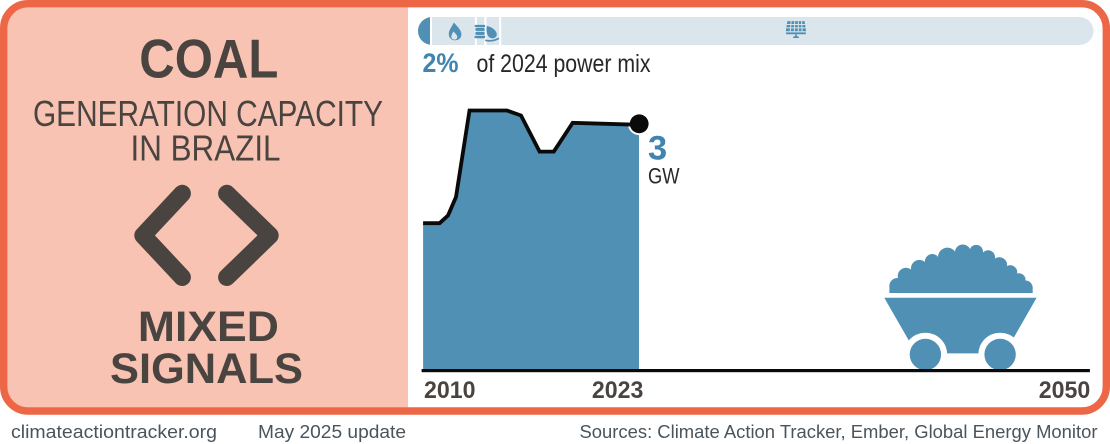 This screenshot has height=444, width=1110. What do you see at coordinates (206, 148) in the screenshot?
I see `svg-text: IN BRAZIL` at bounding box center [206, 148].